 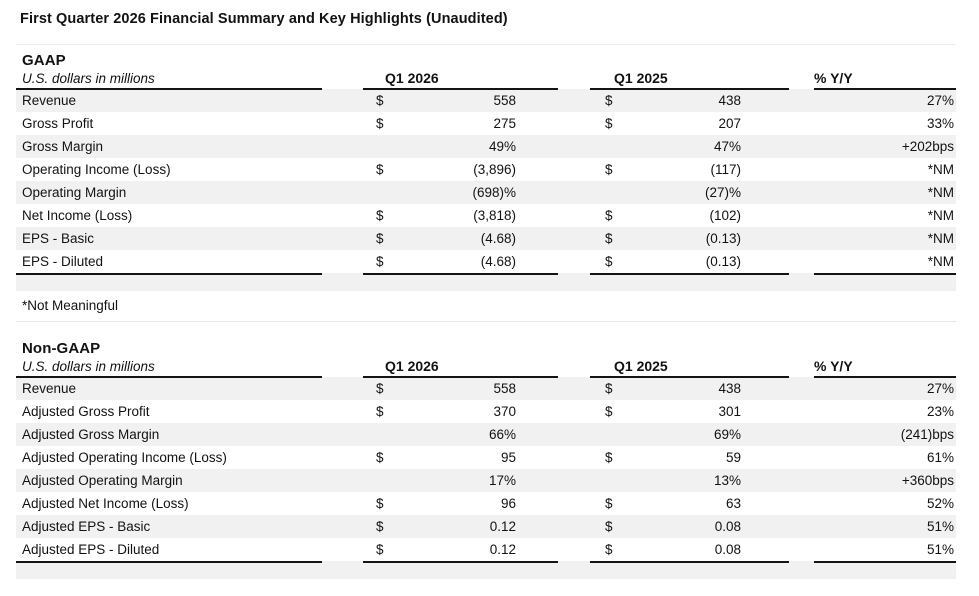 I want to click on cell-yoy: 61%, so click(x=940, y=457).